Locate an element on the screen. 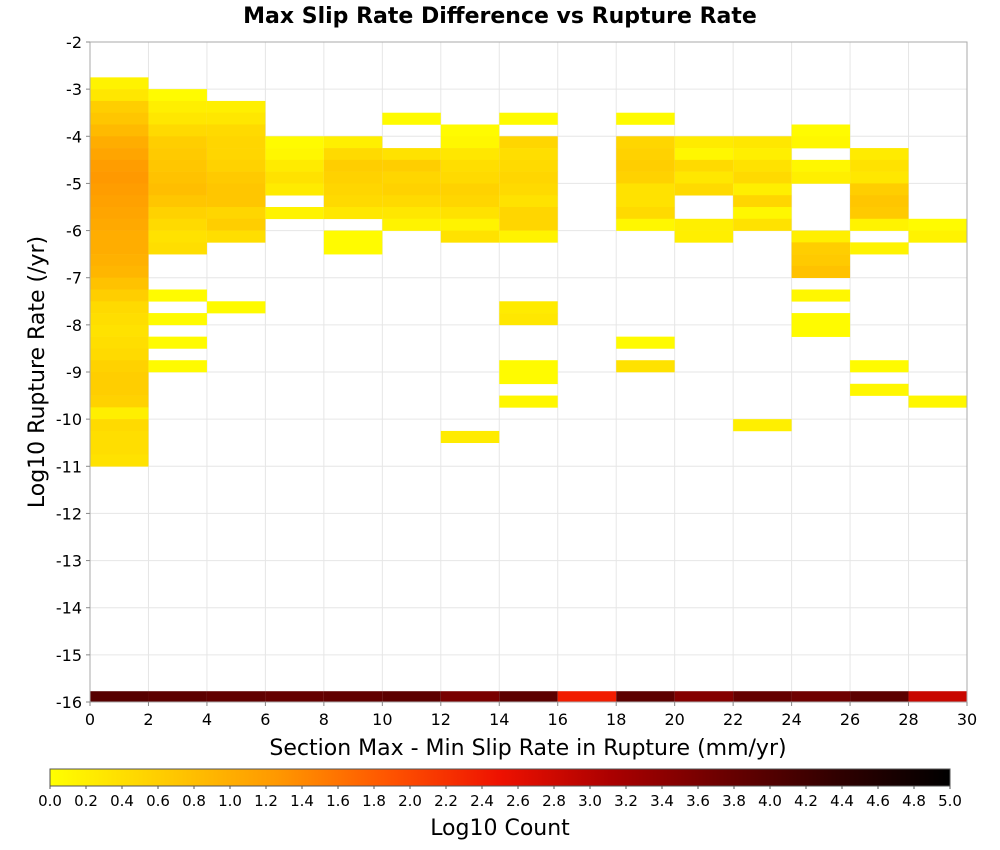  colorbar-tick-label: 4.2 is located at coordinates (806, 801).